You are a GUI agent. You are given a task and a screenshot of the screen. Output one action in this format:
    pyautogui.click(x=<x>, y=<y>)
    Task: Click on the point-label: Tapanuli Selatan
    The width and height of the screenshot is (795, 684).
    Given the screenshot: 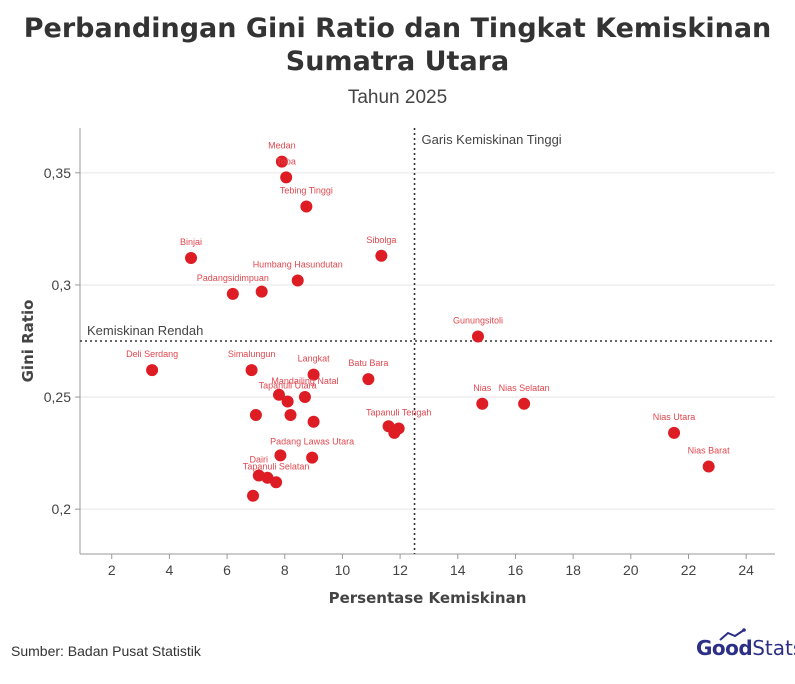 What is the action you would take?
    pyautogui.click(x=276, y=466)
    